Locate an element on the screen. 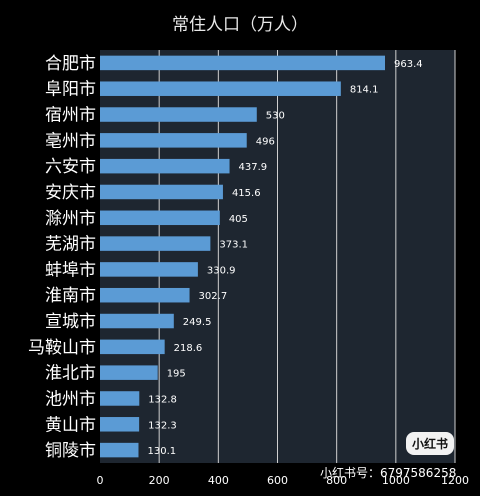 The height and width of the screenshot is (496, 480). x-tick-label: 0 is located at coordinates (100, 480).